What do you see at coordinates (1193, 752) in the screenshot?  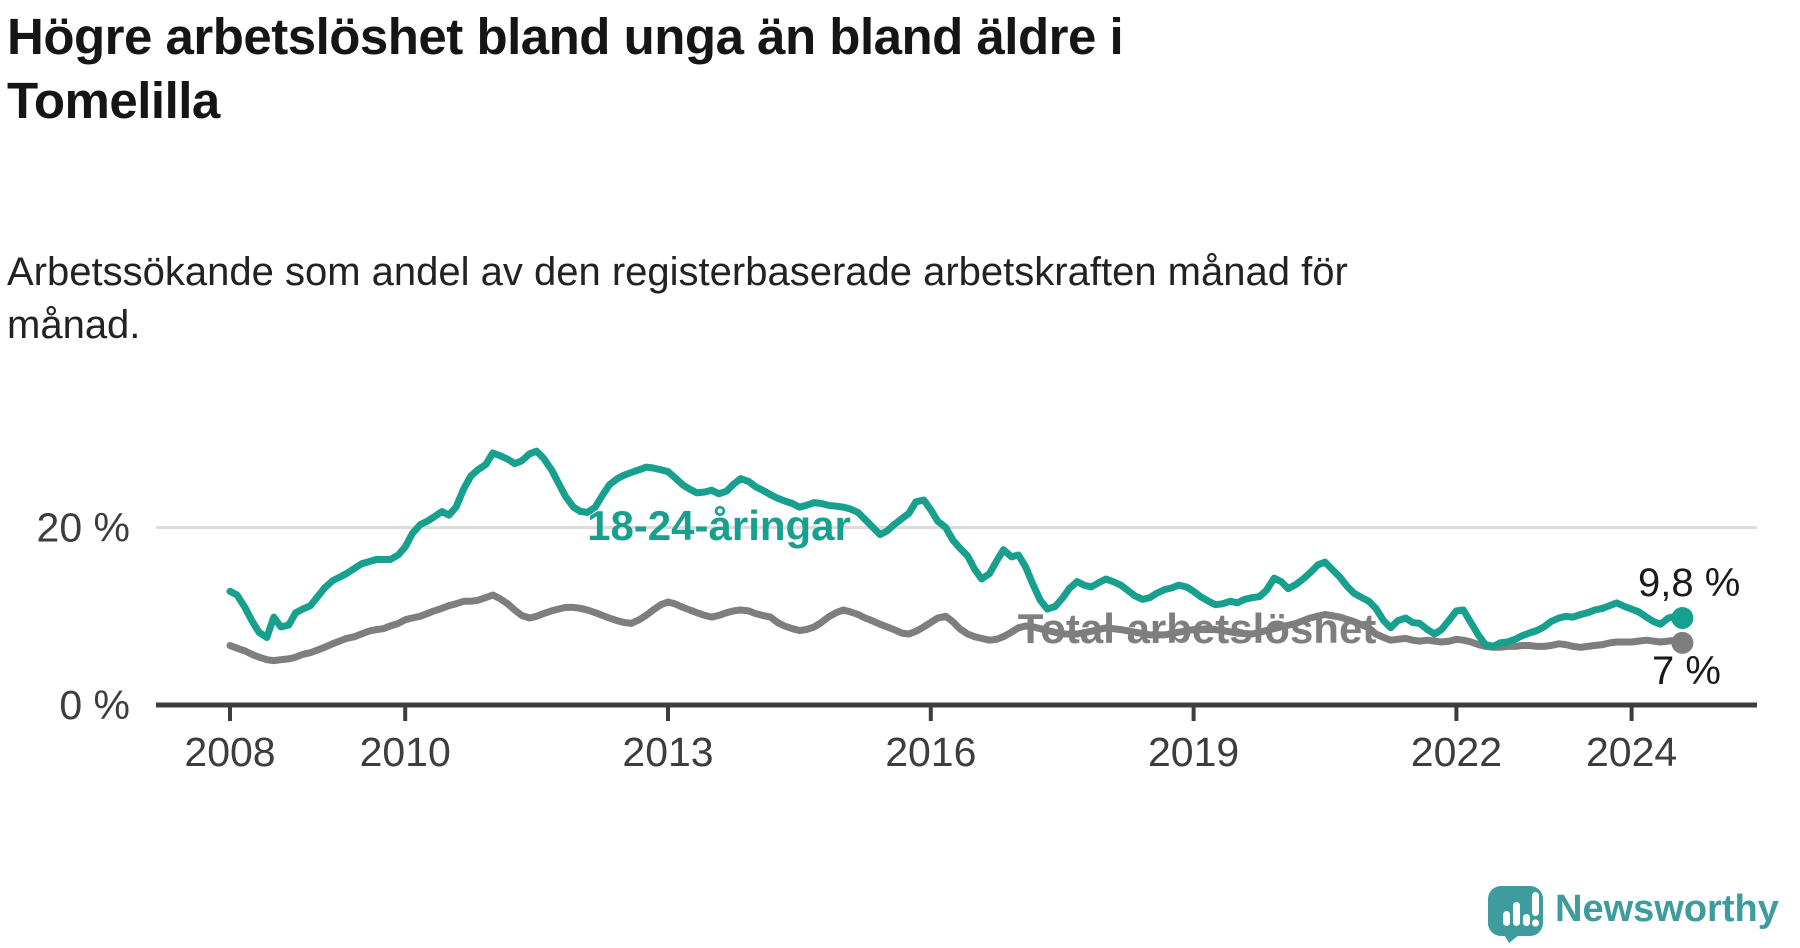 I see `x-tick-label: 2019` at bounding box center [1193, 752].